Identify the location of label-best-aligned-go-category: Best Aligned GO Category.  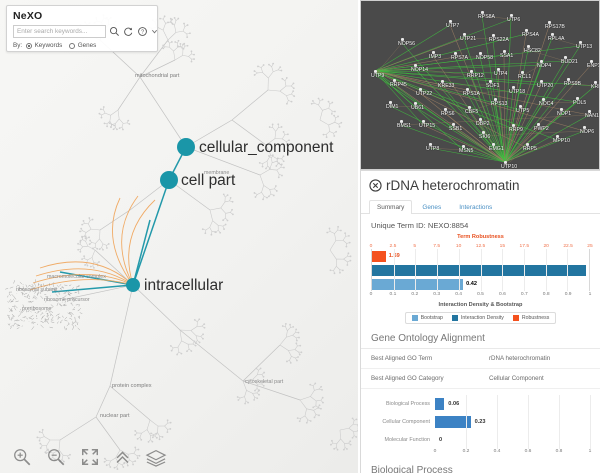
(407, 378).